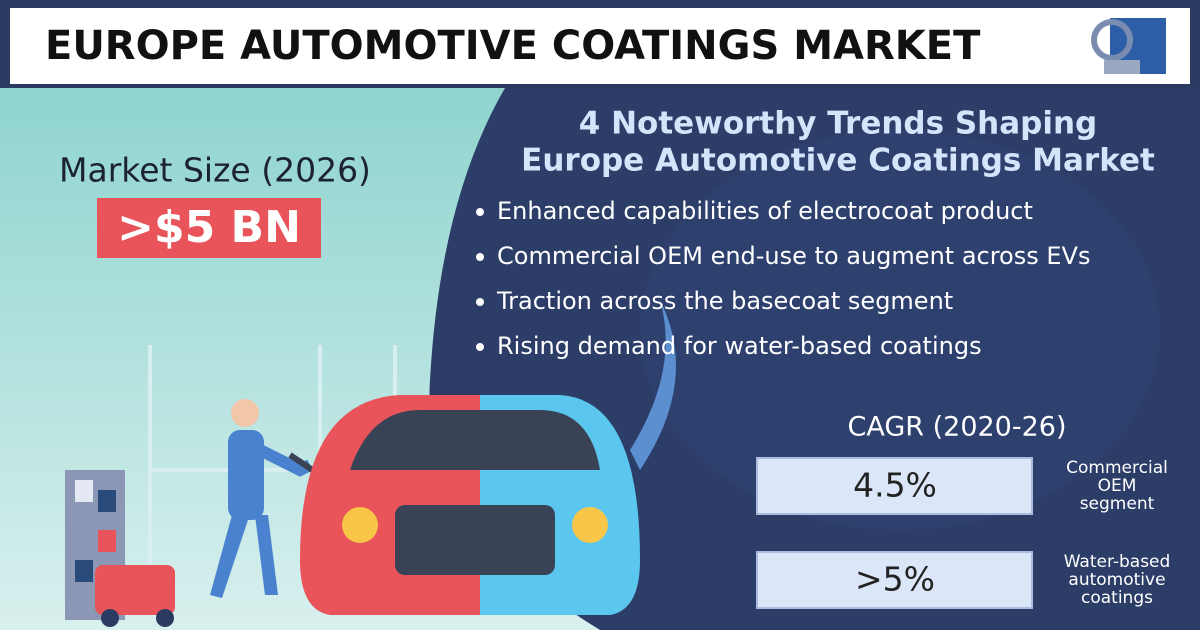 This screenshot has height=634, width=1200. I want to click on trend-item: Traction across the basecoat segment, so click(724, 301).